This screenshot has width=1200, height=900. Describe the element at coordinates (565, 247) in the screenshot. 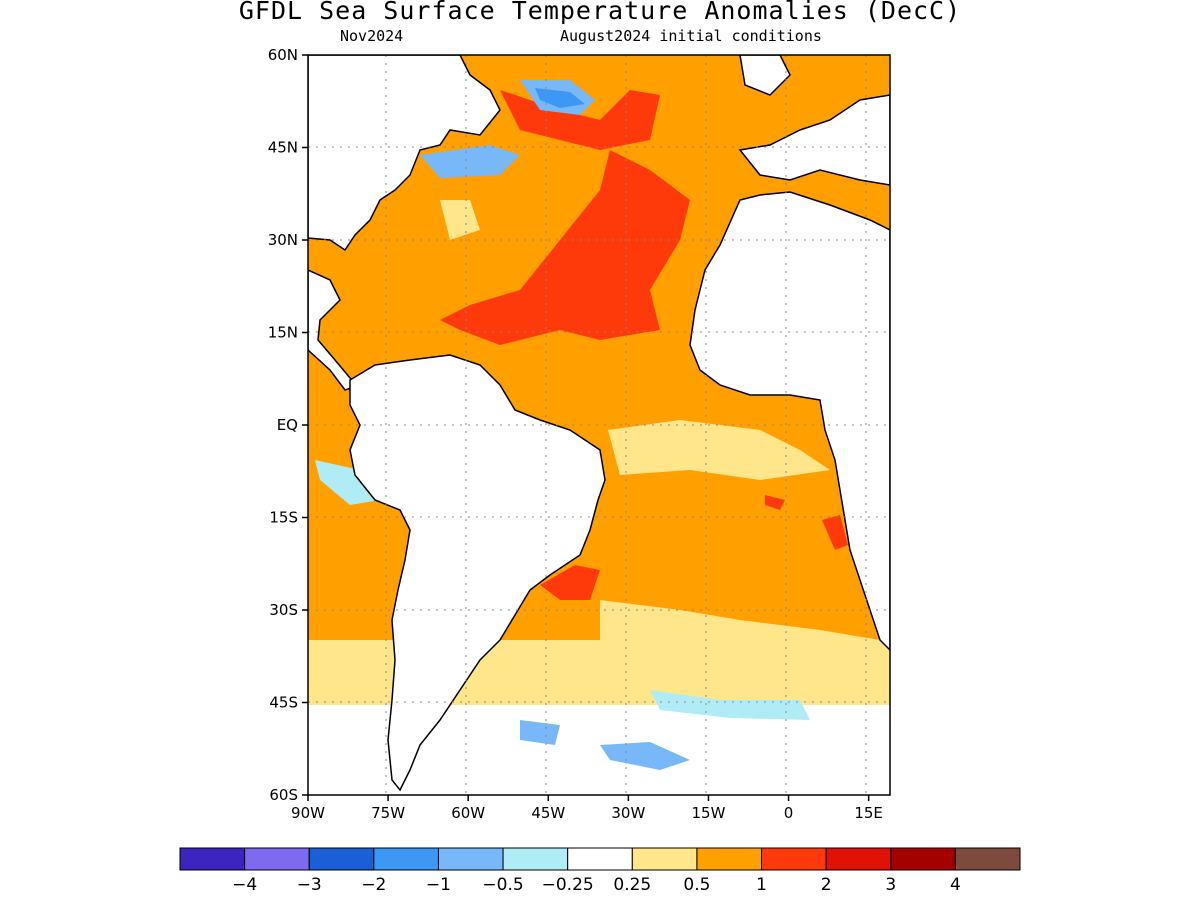

I see `warm-band-north-atlantic` at that location.